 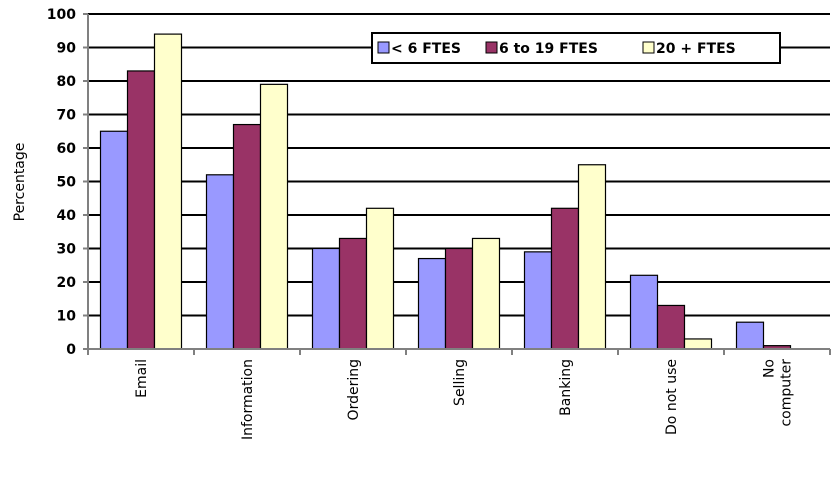 What do you see at coordinates (67, 49) in the screenshot?
I see `y-tick-label: 90` at bounding box center [67, 49].